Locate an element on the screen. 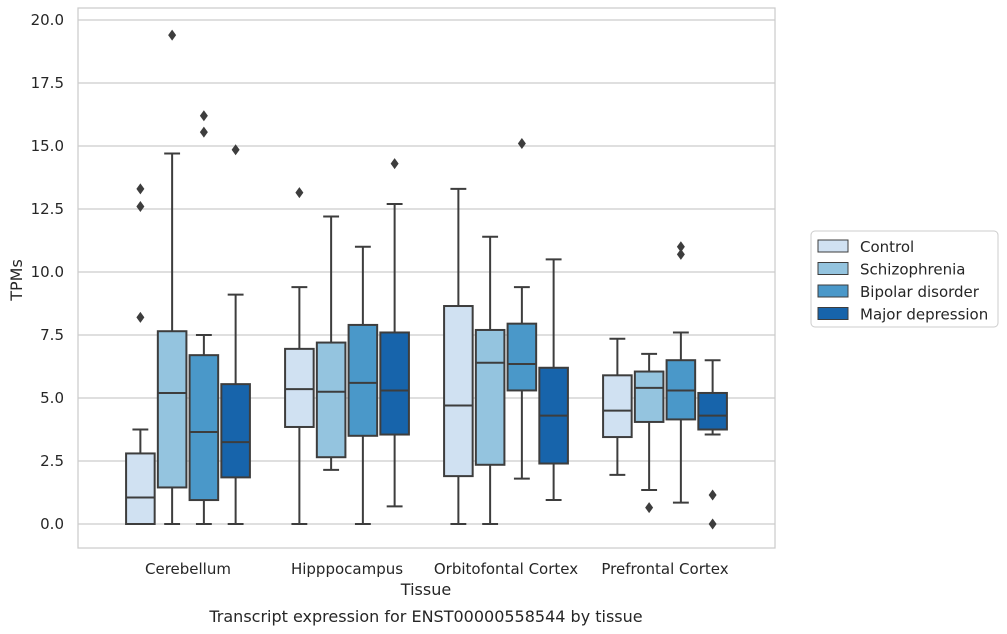  y-tick-label: 12.5 is located at coordinates (47, 209).